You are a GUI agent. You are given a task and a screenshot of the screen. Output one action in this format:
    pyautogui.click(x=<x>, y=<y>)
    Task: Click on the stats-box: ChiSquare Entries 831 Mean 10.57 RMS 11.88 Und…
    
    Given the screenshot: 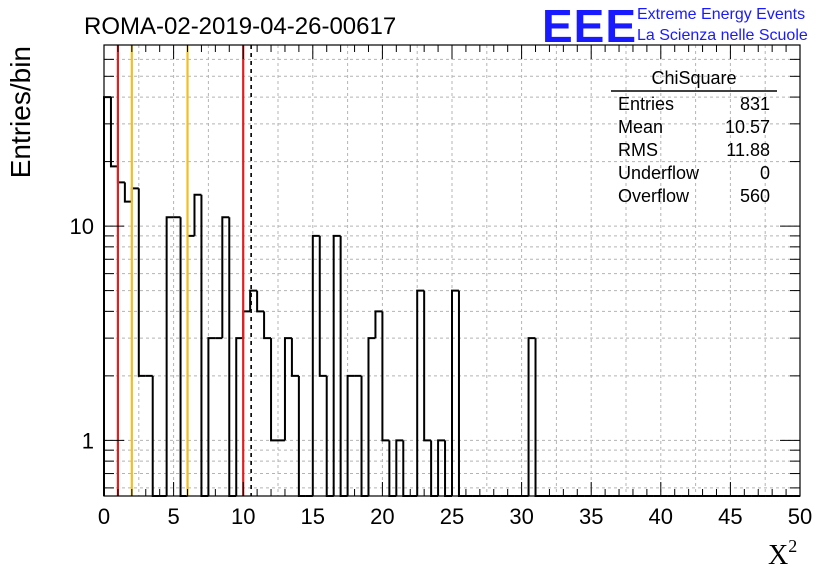 What is the action you would take?
    pyautogui.click(x=694, y=137)
    